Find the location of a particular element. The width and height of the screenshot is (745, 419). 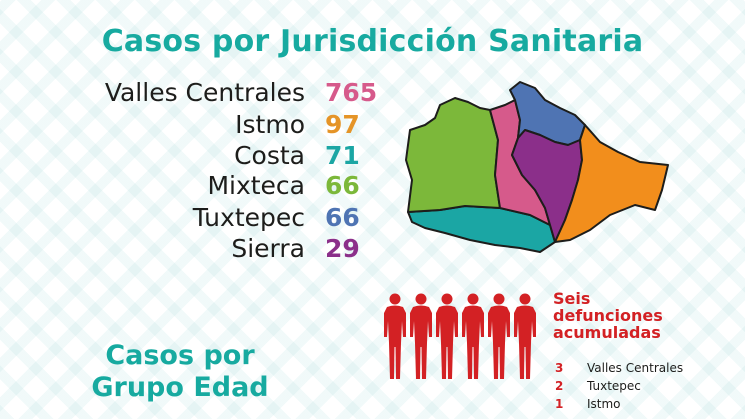

age-group-title: Casos por Grupo Edad is located at coordinates (180, 372).